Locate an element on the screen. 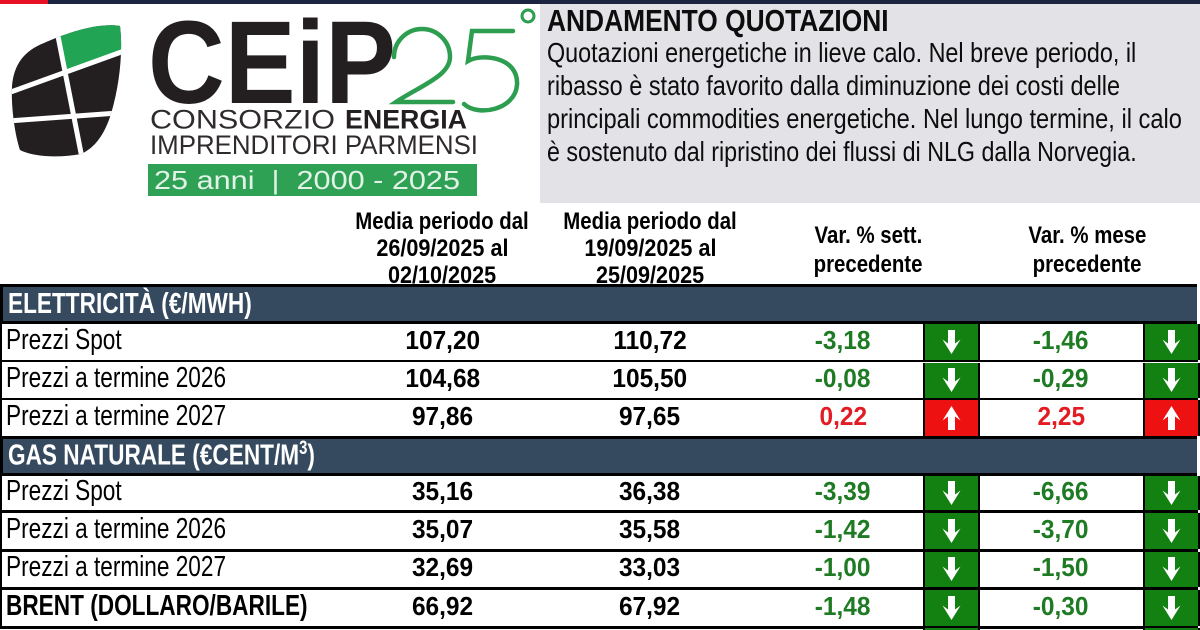 The width and height of the screenshot is (1200, 630). svg-text: 25 anni | 2000 - 2025 is located at coordinates (307, 180).